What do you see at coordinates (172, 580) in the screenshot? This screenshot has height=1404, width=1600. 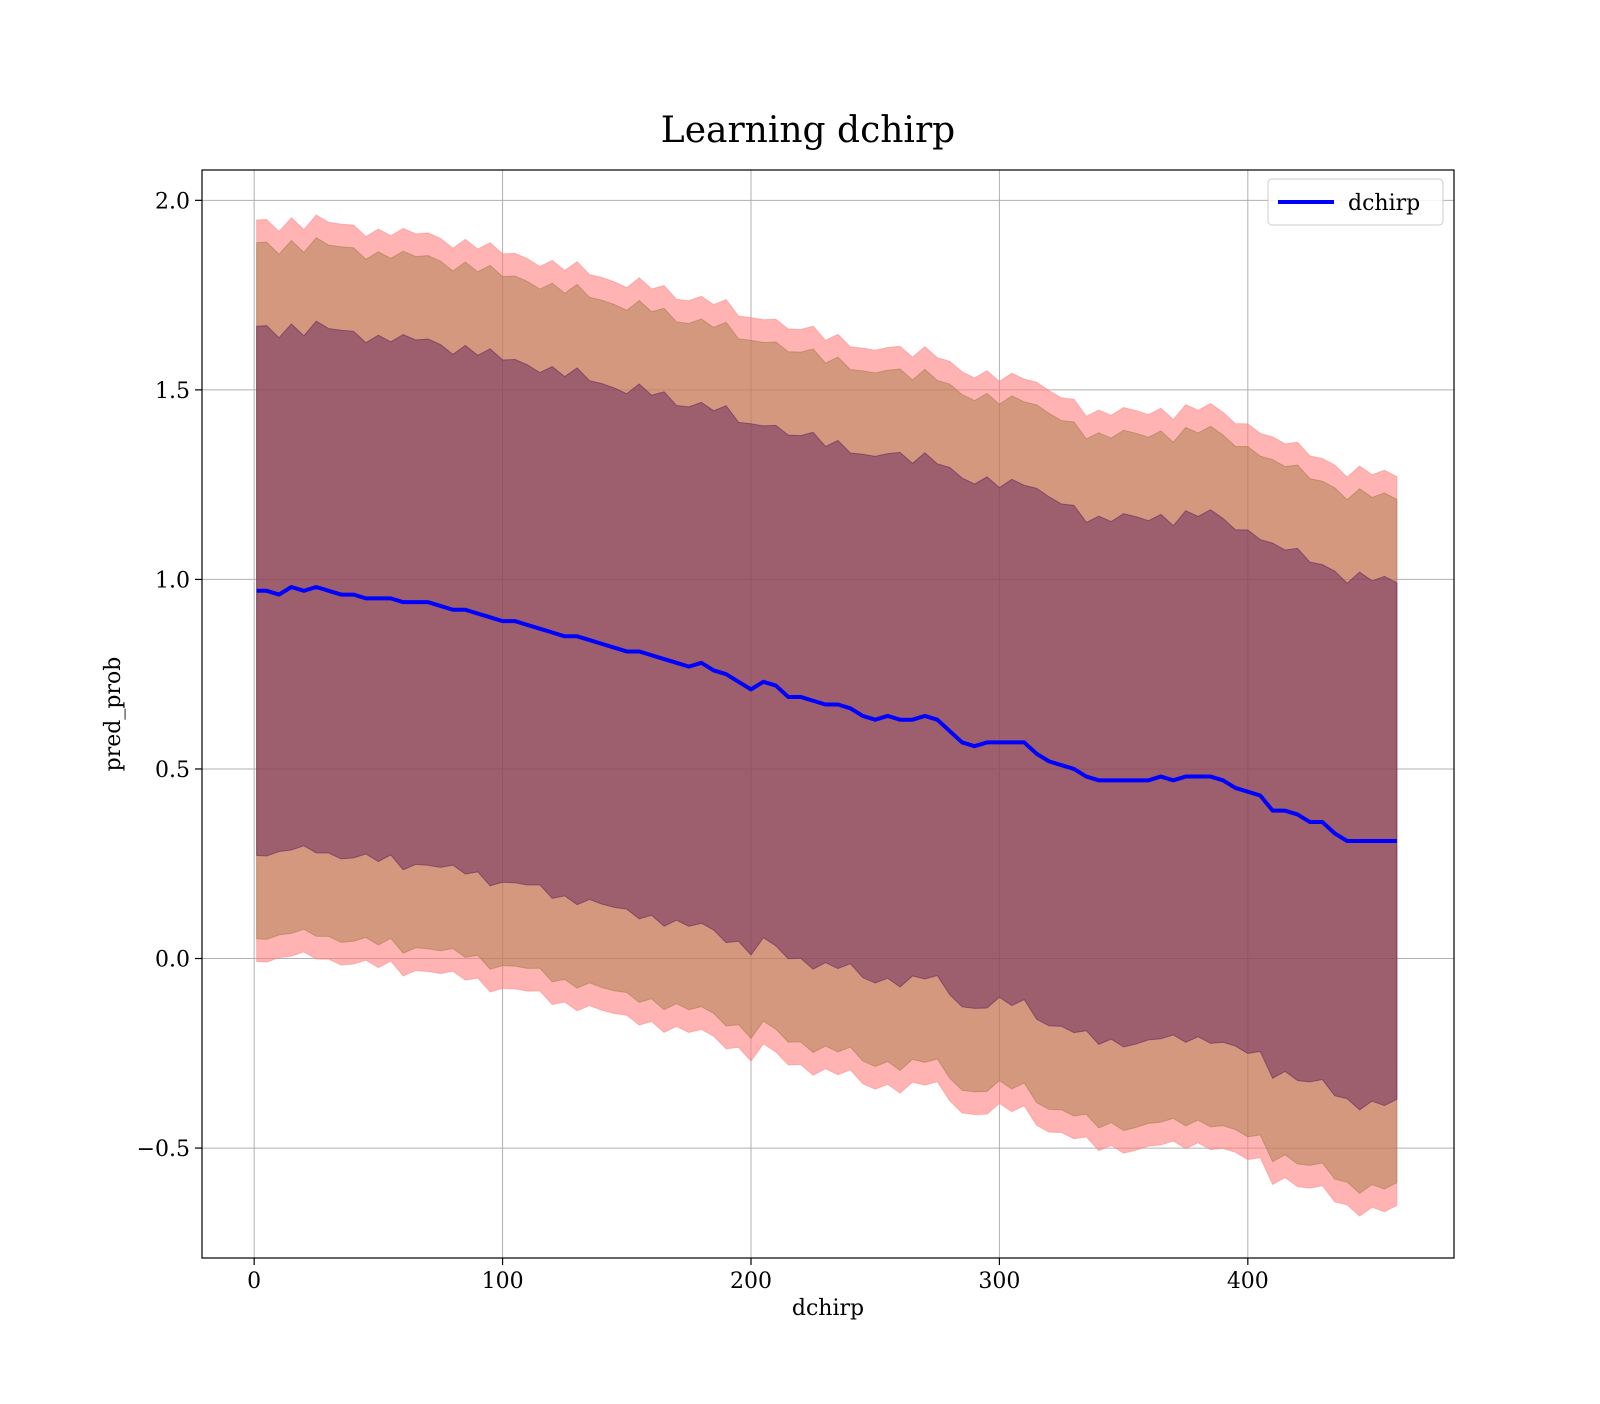 I see `y-tick-label: 1.0` at bounding box center [172, 580].